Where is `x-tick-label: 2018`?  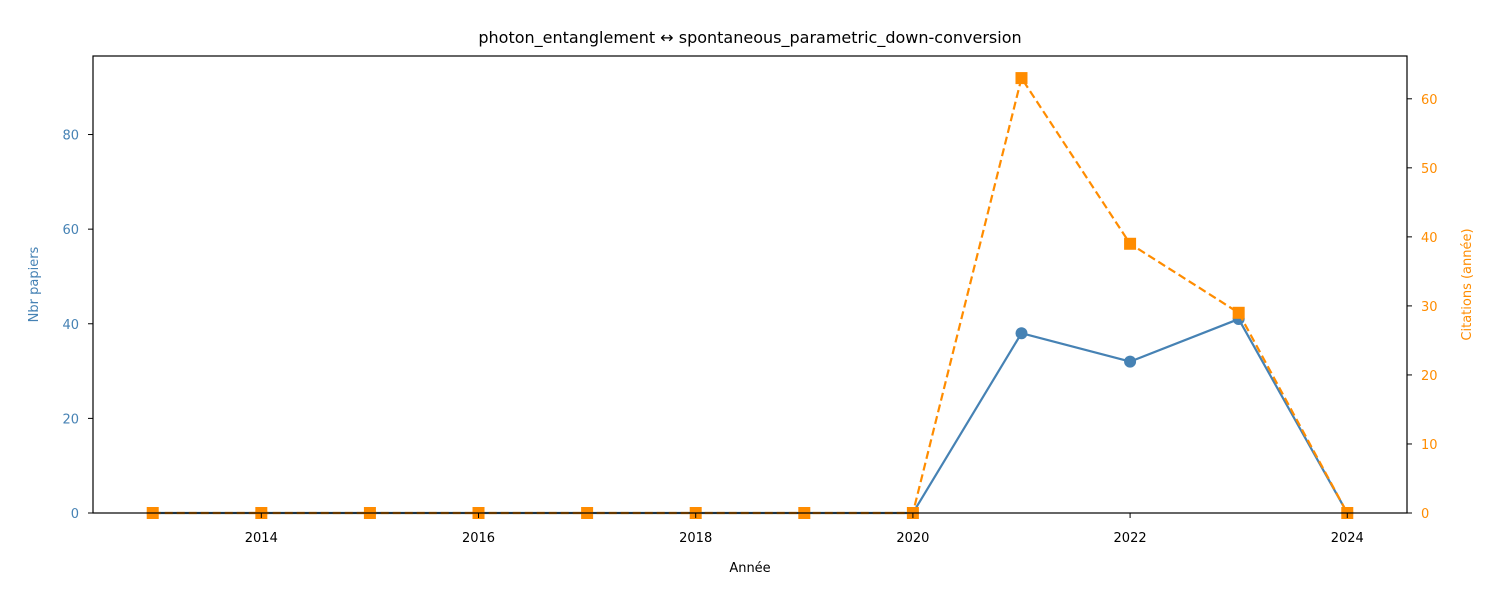
x-tick-label: 2018 is located at coordinates (695, 538).